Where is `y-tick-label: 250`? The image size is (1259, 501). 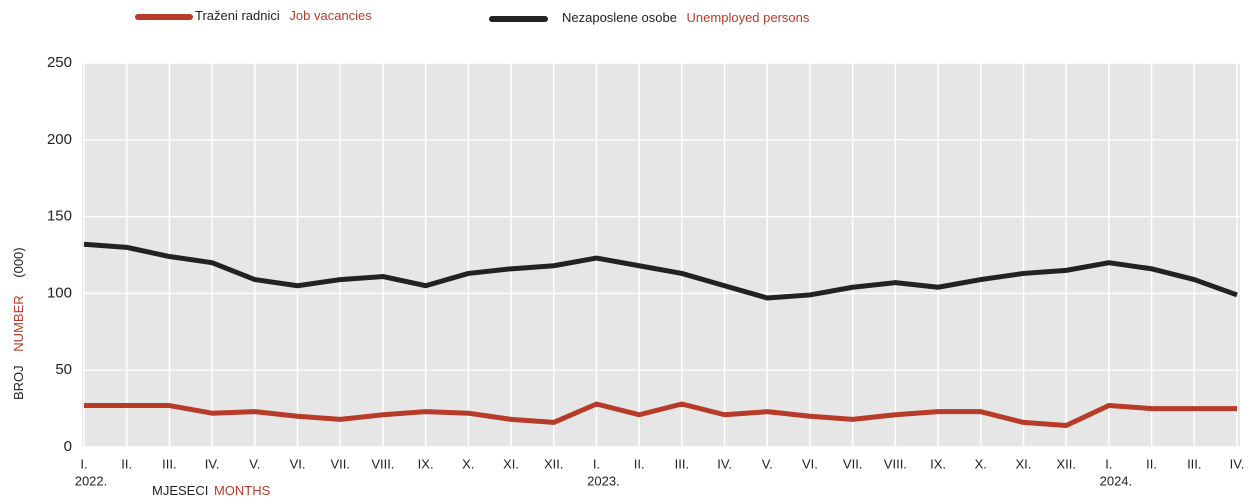 y-tick-label: 250 is located at coordinates (59, 62).